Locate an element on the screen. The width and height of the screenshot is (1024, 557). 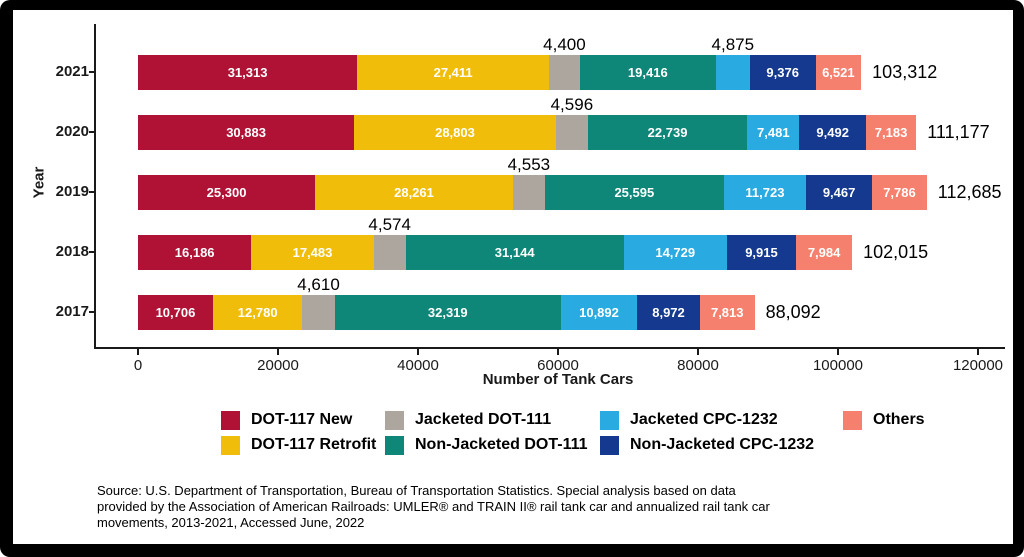
bar-segment-dot-117-new: 30,883 is located at coordinates (246, 132).